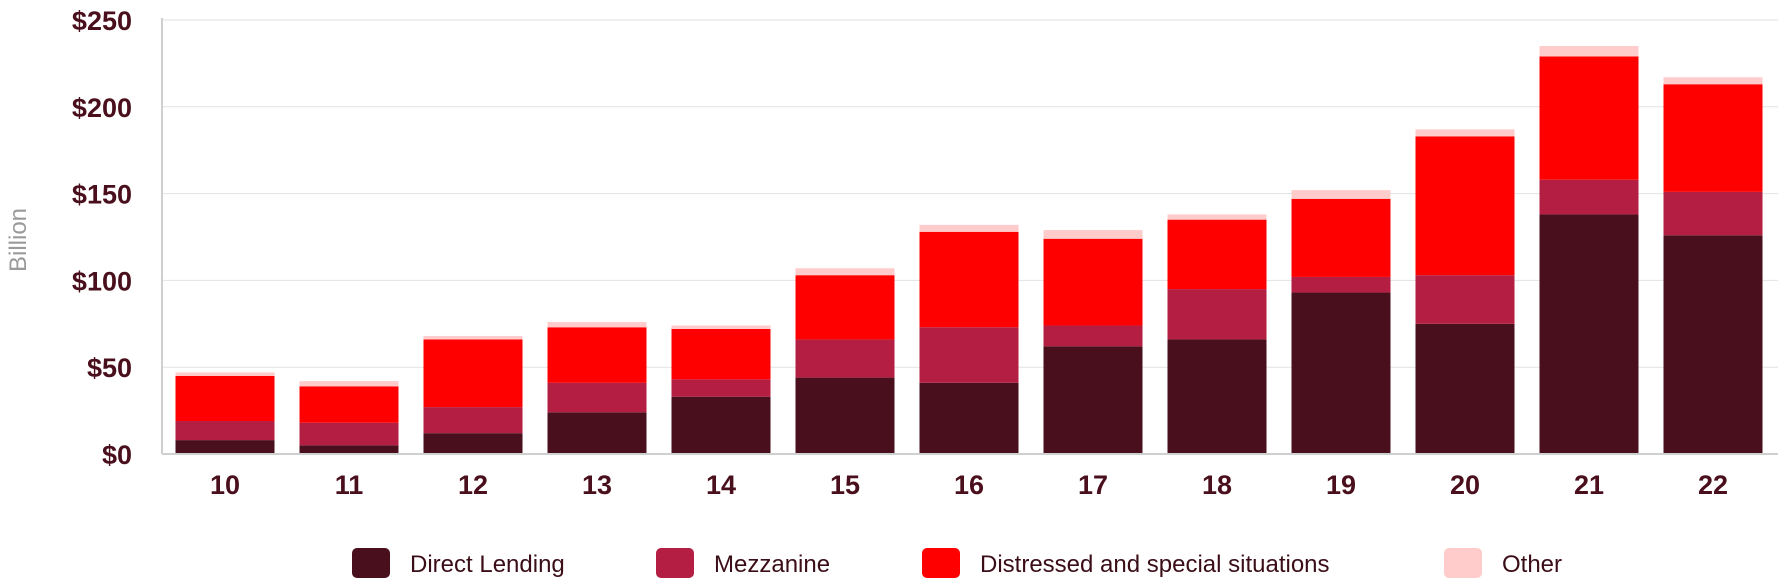  I want to click on legend-label: Direct Lending, so click(487, 564).